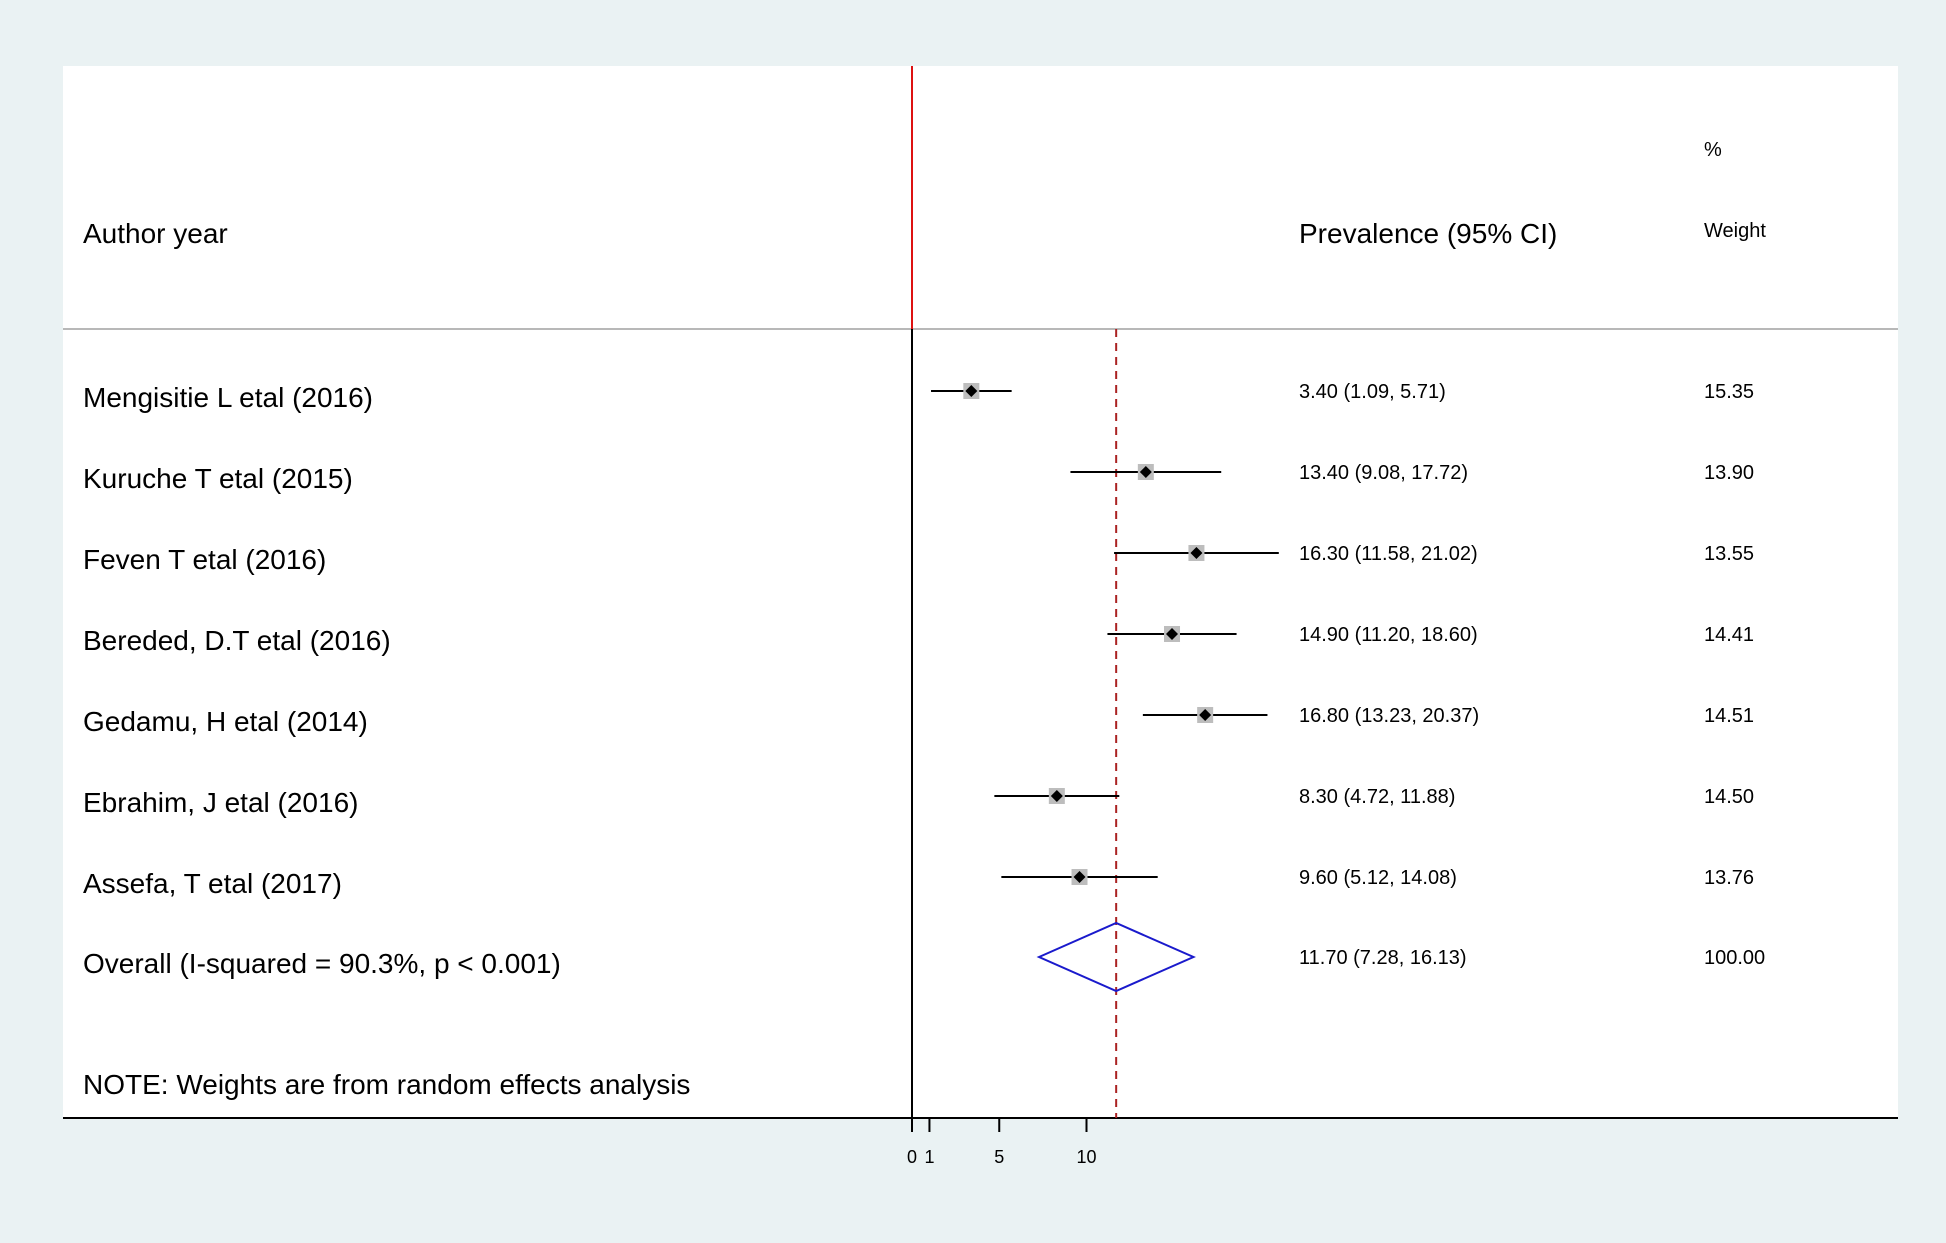  Describe the element at coordinates (1377, 797) in the screenshot. I see `study-ci-text: 8.30 (4.72, 11.88)` at that location.